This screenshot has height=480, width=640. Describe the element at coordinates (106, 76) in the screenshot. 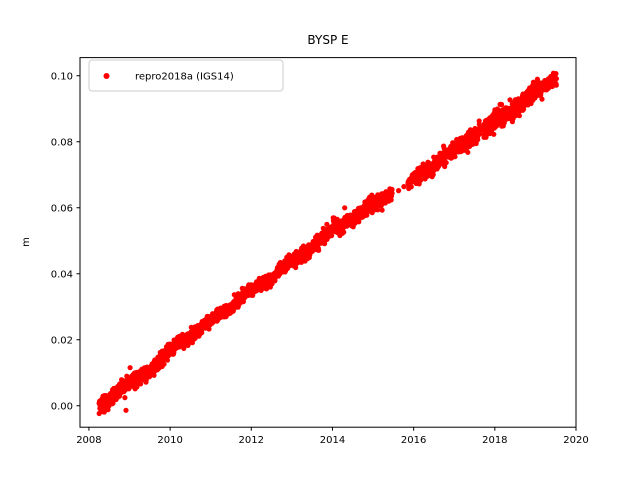

I see `legend-marker-icon` at that location.